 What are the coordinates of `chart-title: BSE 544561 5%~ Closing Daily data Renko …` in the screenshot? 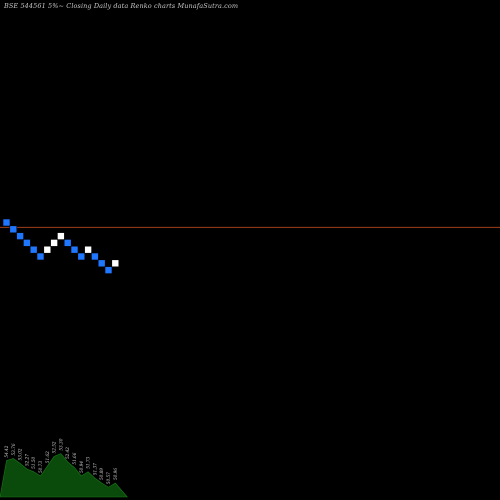 It's located at (121, 6).